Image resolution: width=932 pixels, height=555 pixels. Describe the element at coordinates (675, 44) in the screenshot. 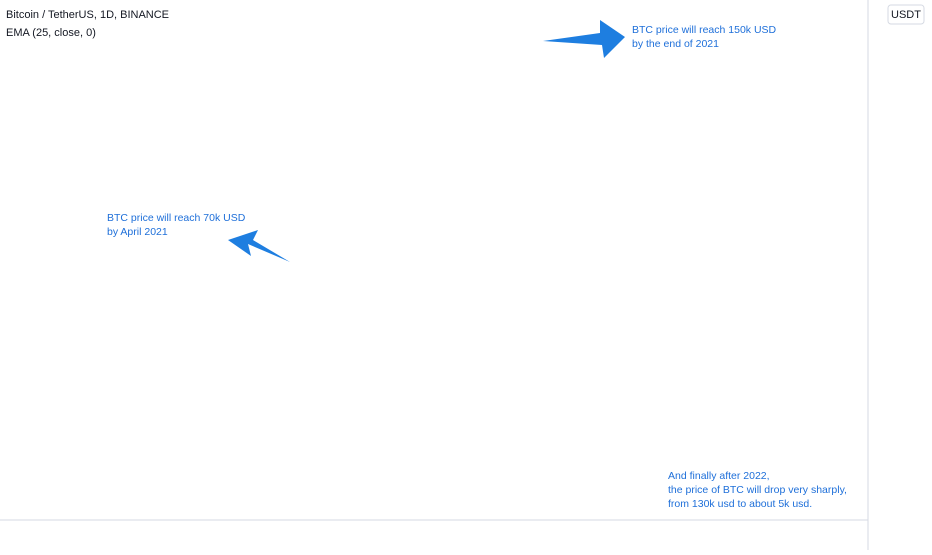

I see `annotation-line: by the end of 2021` at that location.